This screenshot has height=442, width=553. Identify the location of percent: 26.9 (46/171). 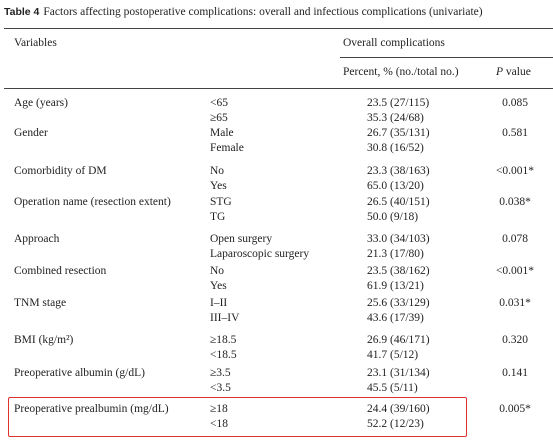
(398, 340).